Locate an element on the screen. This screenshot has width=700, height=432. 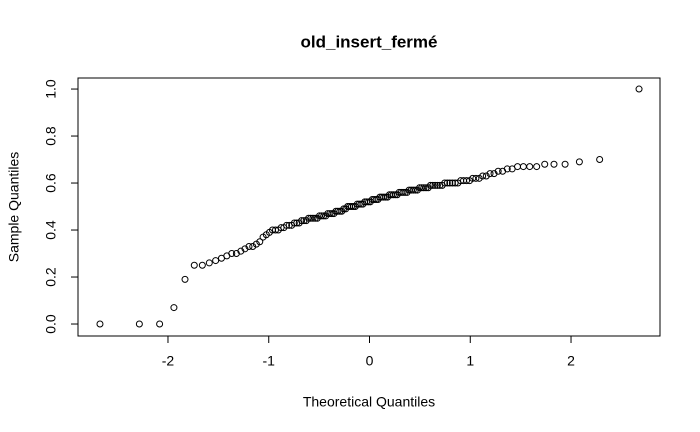
x-tick-label: -1 is located at coordinates (269, 361).